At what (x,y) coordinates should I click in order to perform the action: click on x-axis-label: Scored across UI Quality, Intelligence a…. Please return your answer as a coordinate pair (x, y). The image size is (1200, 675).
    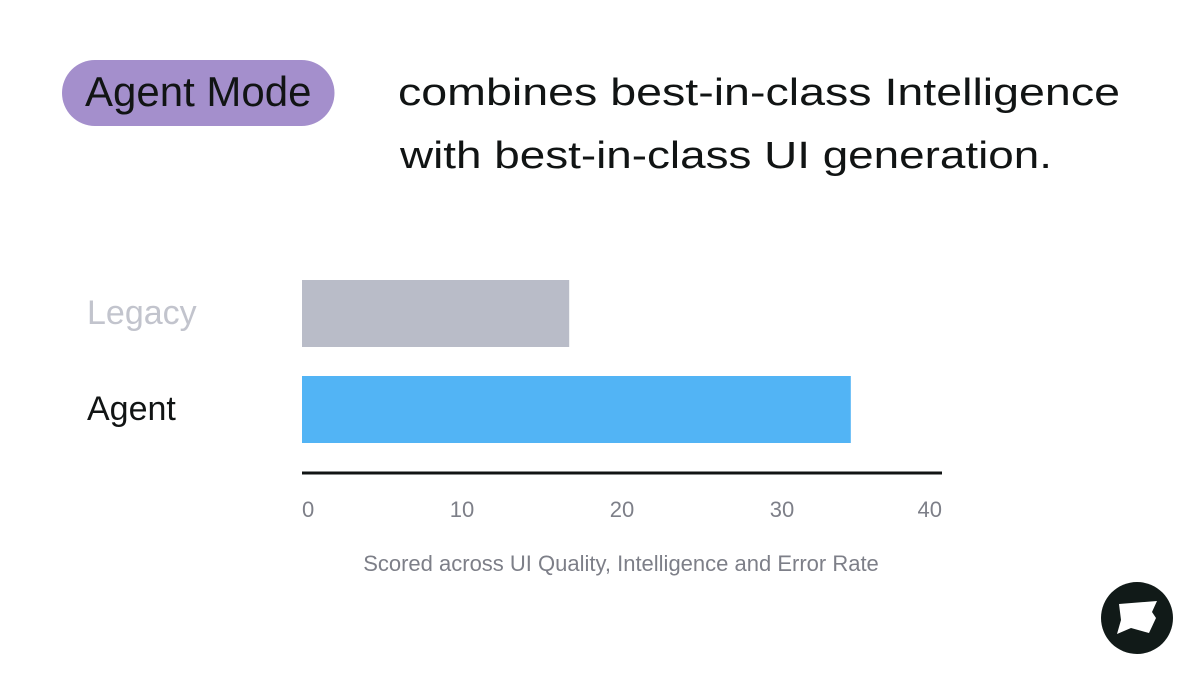
    Looking at the image, I should click on (621, 563).